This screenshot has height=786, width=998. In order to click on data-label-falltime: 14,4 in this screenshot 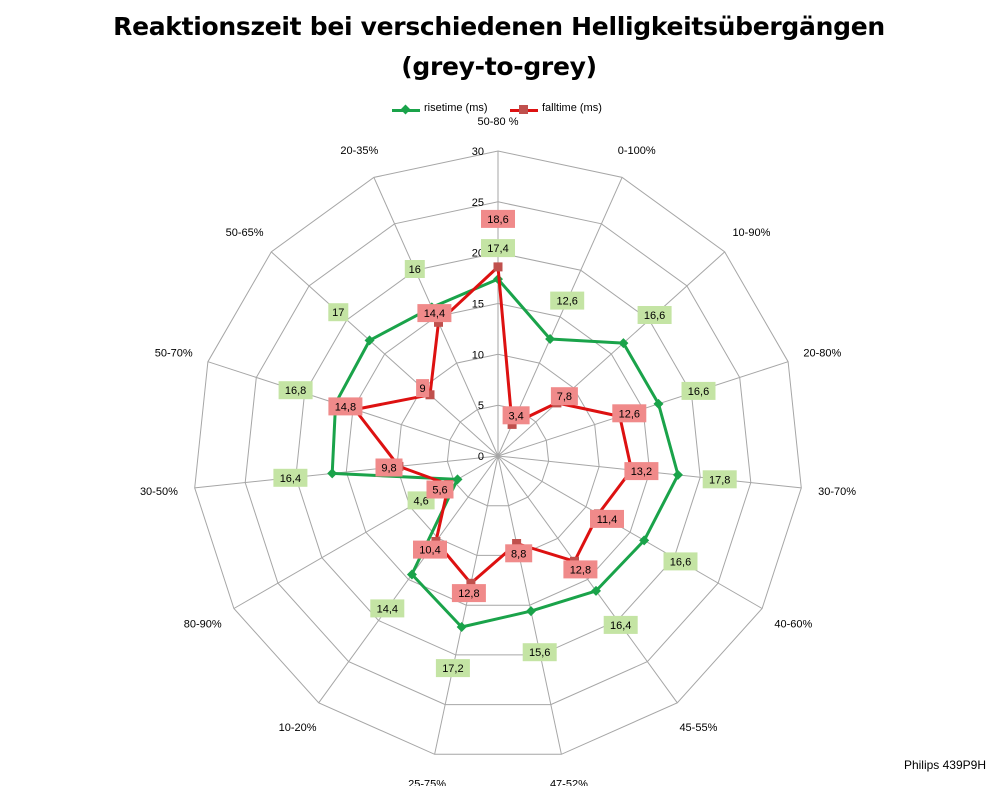, I will do `click(434, 314)`.